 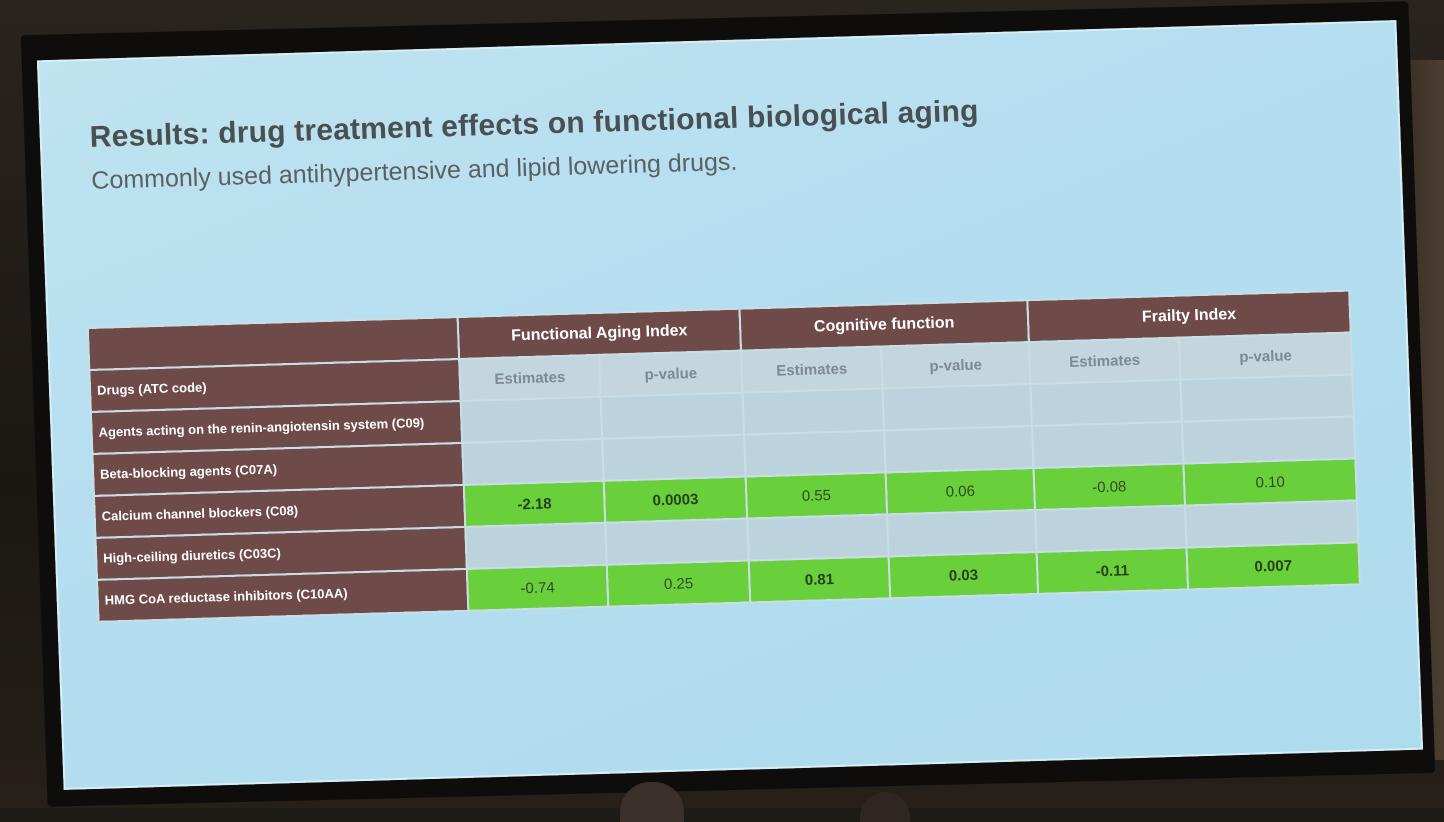 I want to click on value-cell: 0.55, so click(x=816, y=495).